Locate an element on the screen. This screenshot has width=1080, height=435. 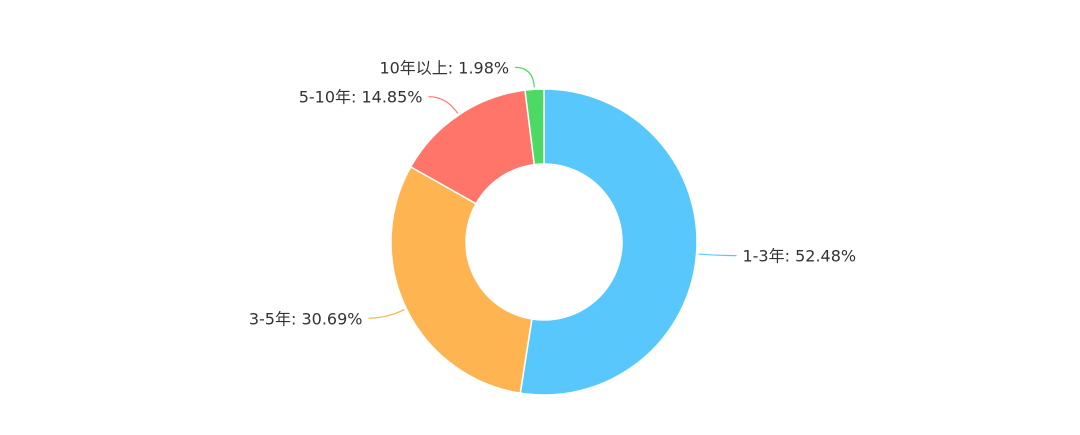
data-label-1: 1-3年: 52.48% is located at coordinates (799, 256).